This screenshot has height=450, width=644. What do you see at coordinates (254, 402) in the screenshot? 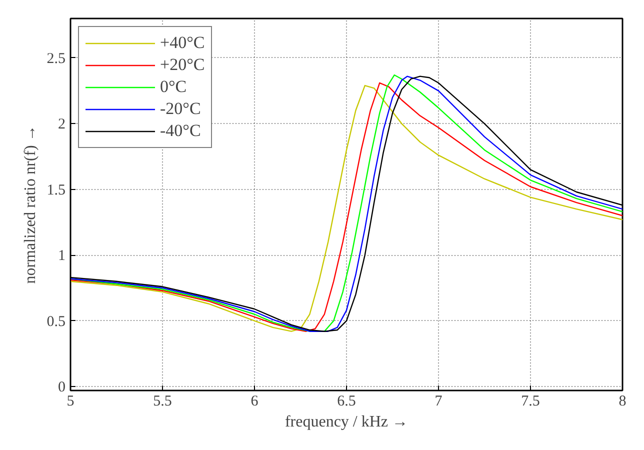
I see `x-tick-label: 6` at bounding box center [254, 402].